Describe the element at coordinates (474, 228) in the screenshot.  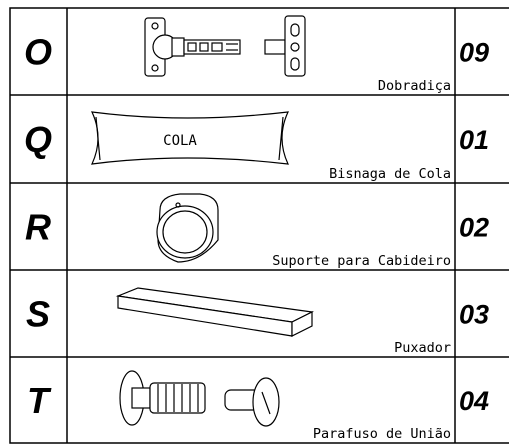
I see `part-quantity: 02` at that location.